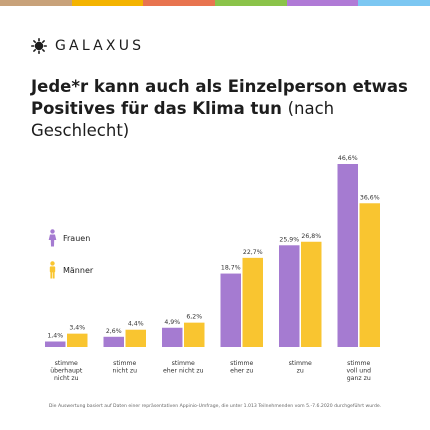  Describe the element at coordinates (253, 252) in the screenshot. I see `data-label-men: 22,7%` at that location.